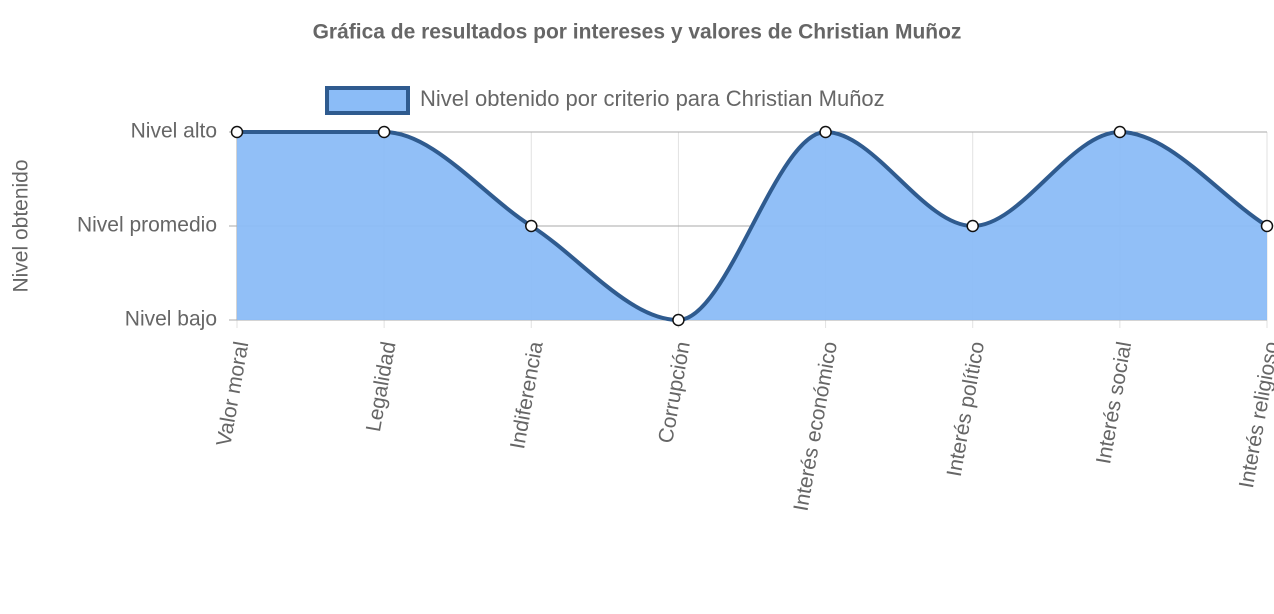  What do you see at coordinates (381, 387) in the screenshot?
I see `x-tick-label: Legalidad` at bounding box center [381, 387].